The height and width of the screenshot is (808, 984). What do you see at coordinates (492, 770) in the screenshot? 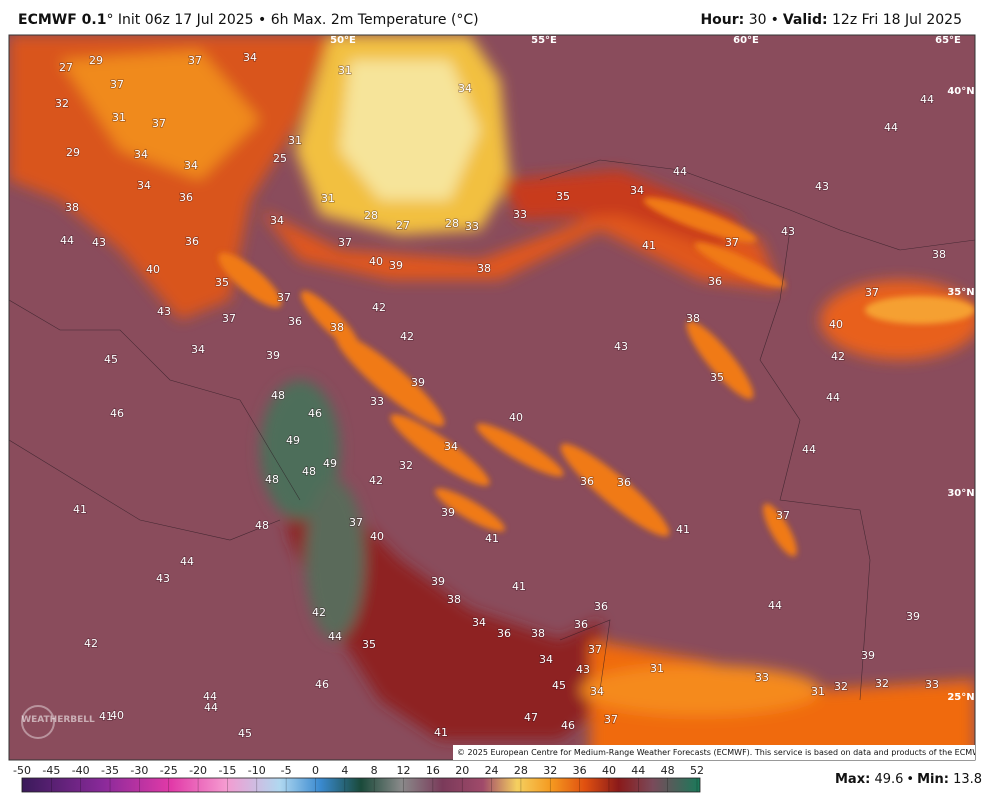
I see `colorbar-tick-label: 24` at bounding box center [492, 770].